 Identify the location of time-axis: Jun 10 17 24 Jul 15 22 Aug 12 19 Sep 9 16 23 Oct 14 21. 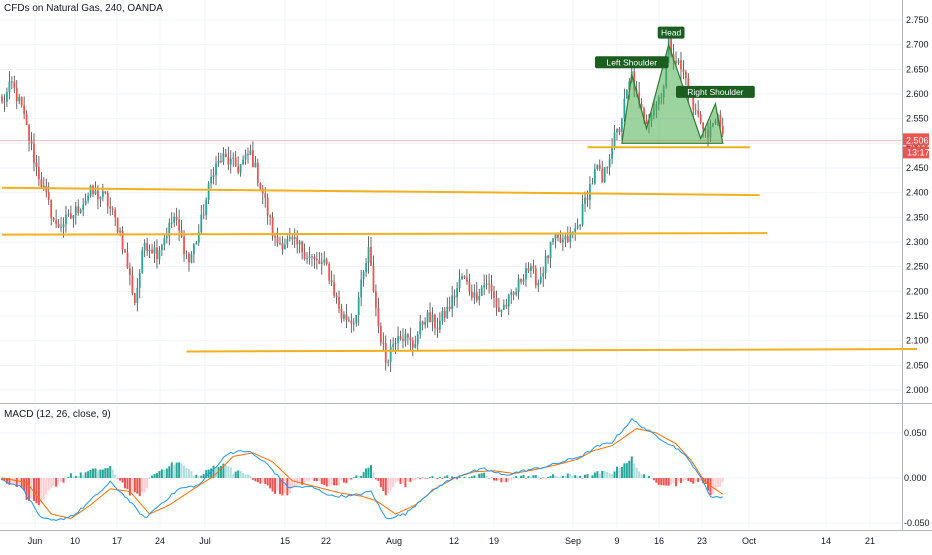
(451, 541).